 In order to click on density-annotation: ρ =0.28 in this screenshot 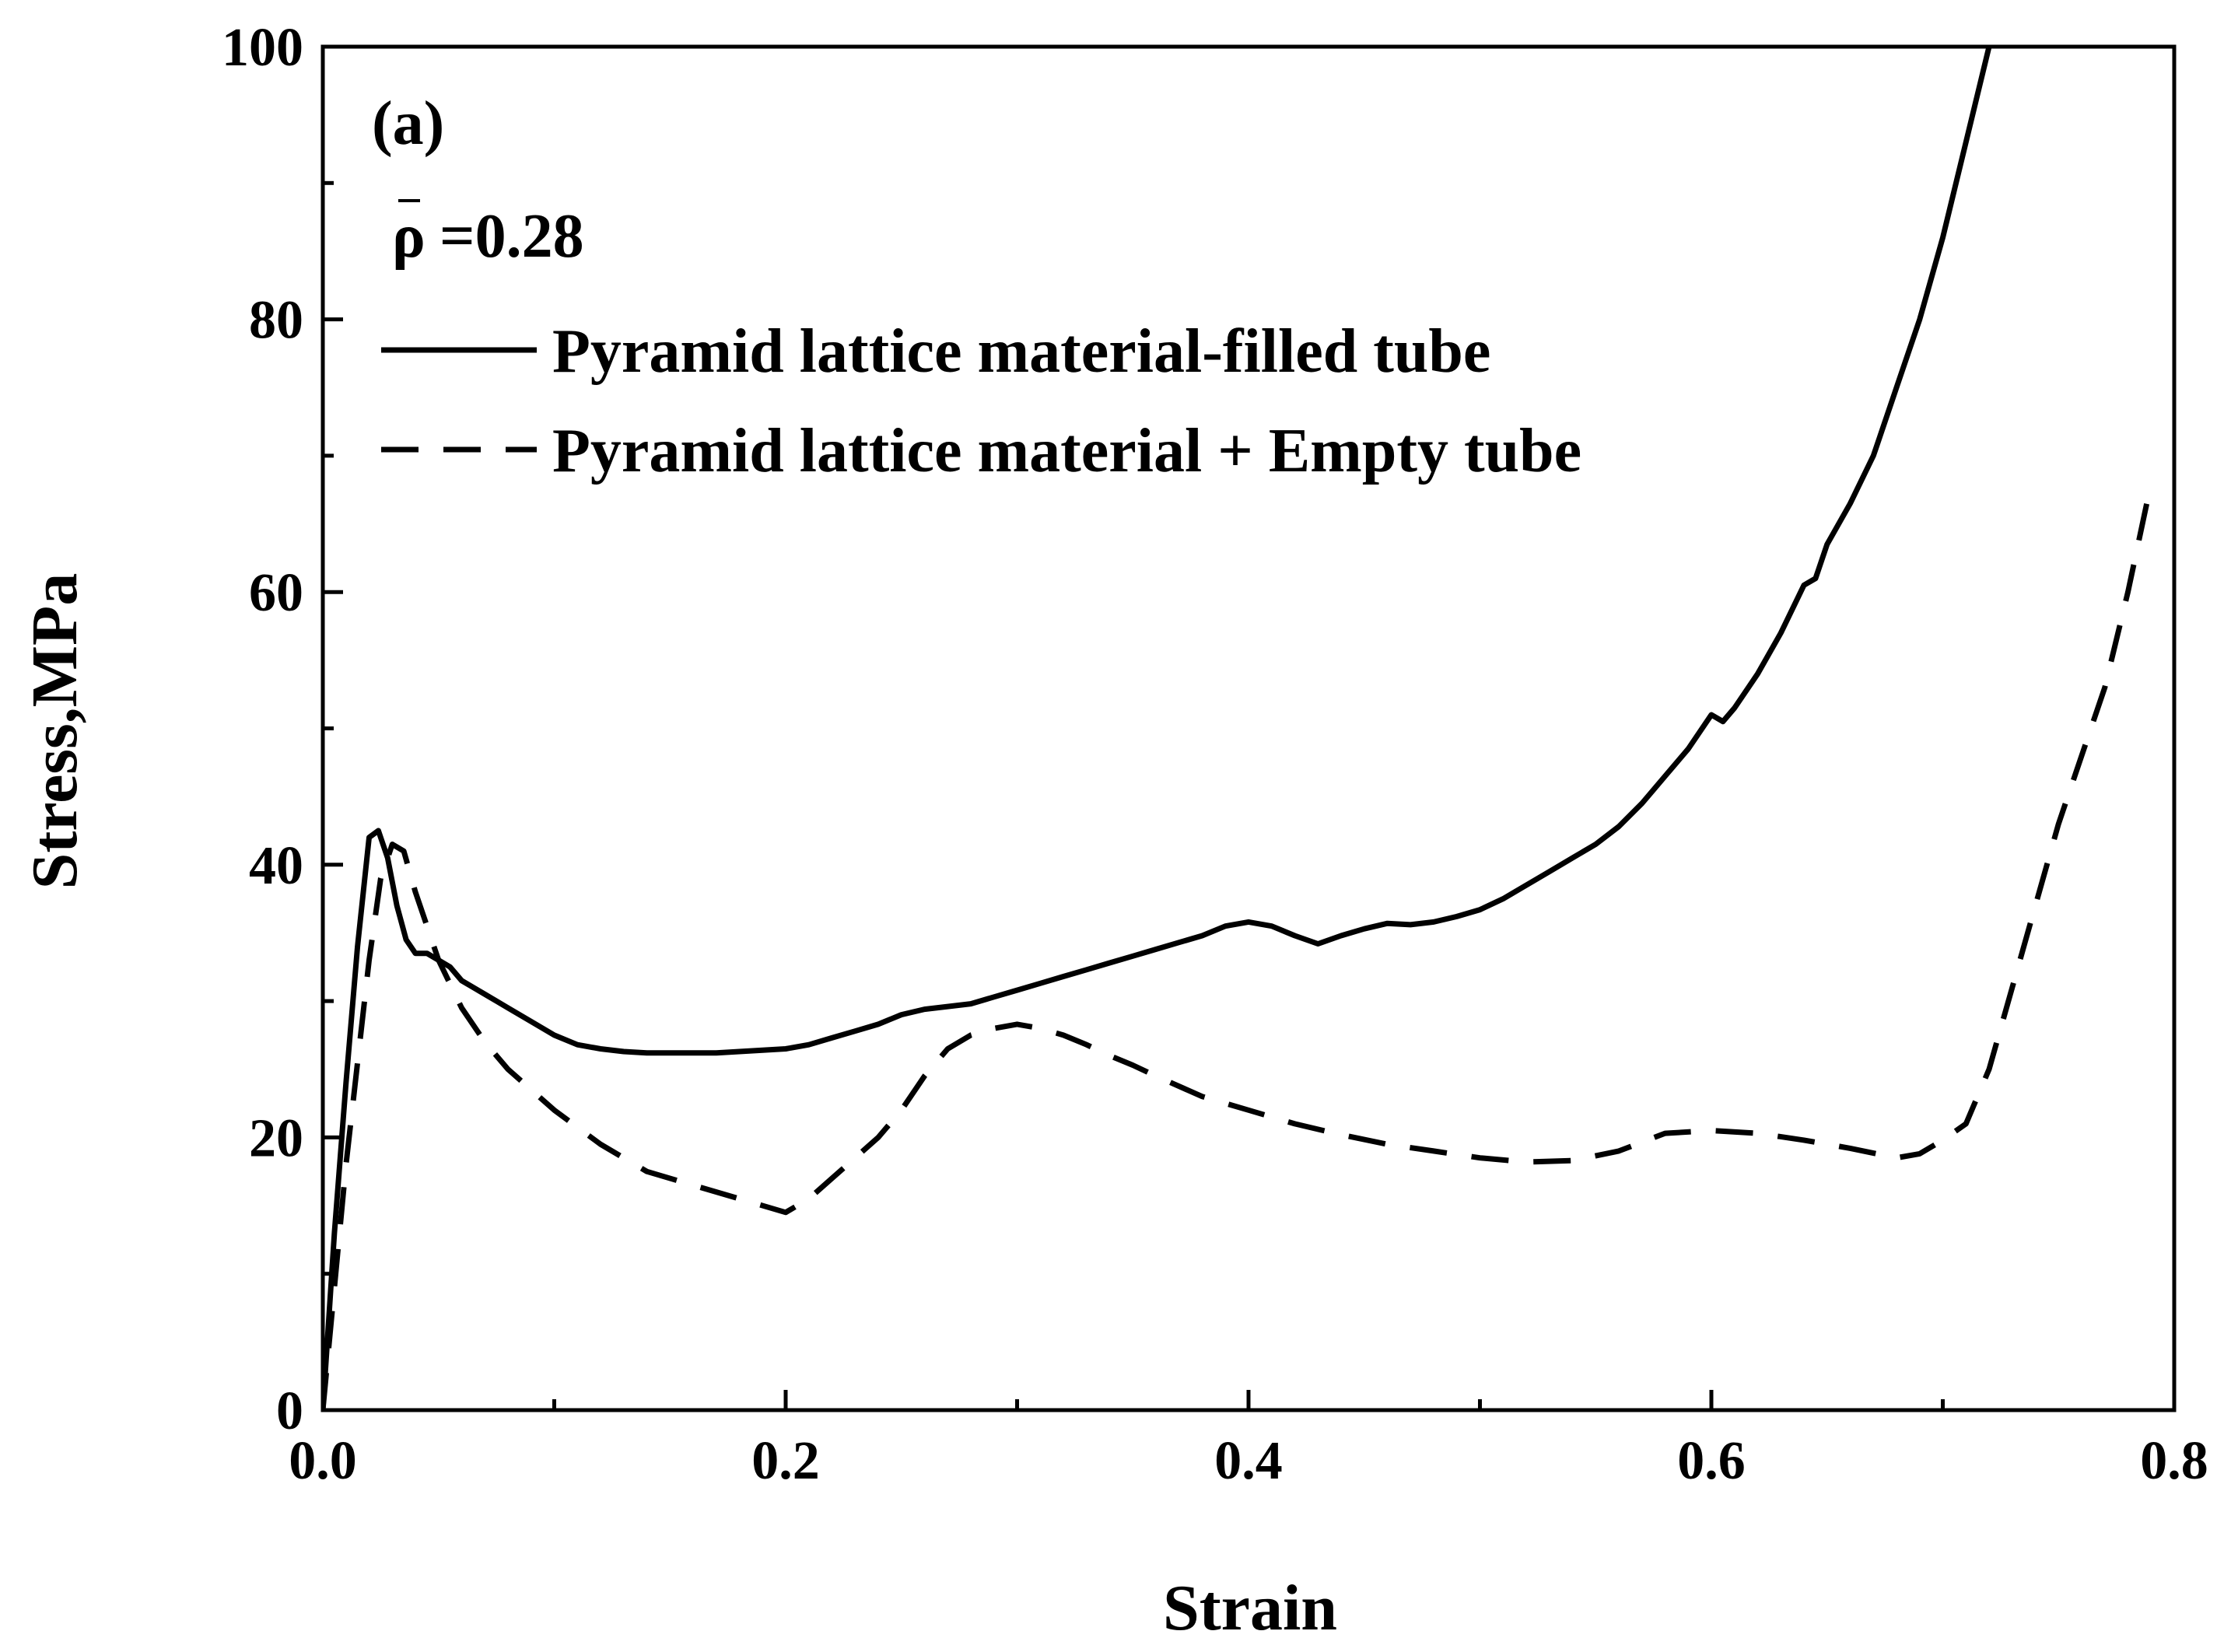, I will do `click(488, 235)`.